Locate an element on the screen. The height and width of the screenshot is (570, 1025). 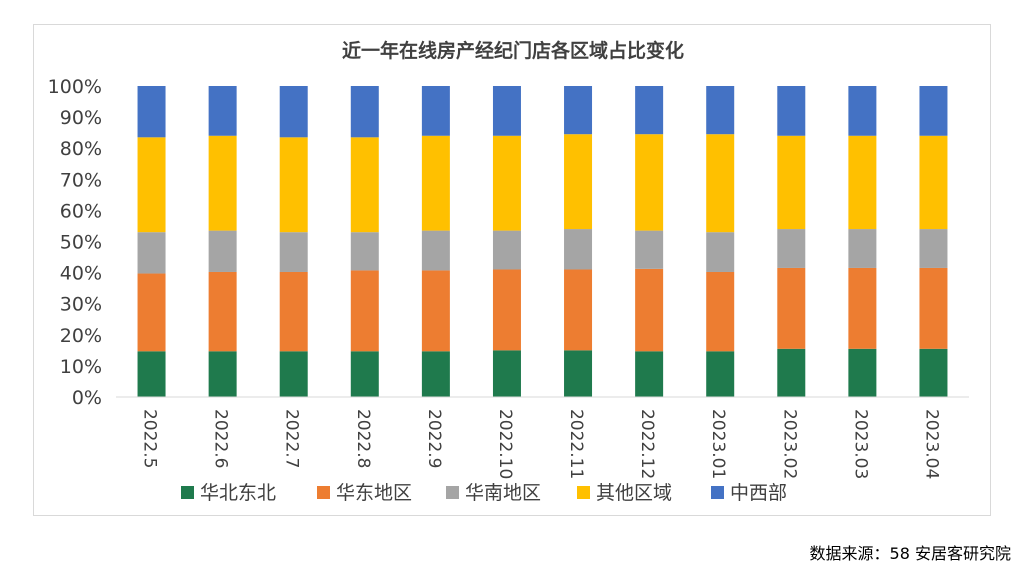
y-tick-label: 80% is located at coordinates (81, 149).